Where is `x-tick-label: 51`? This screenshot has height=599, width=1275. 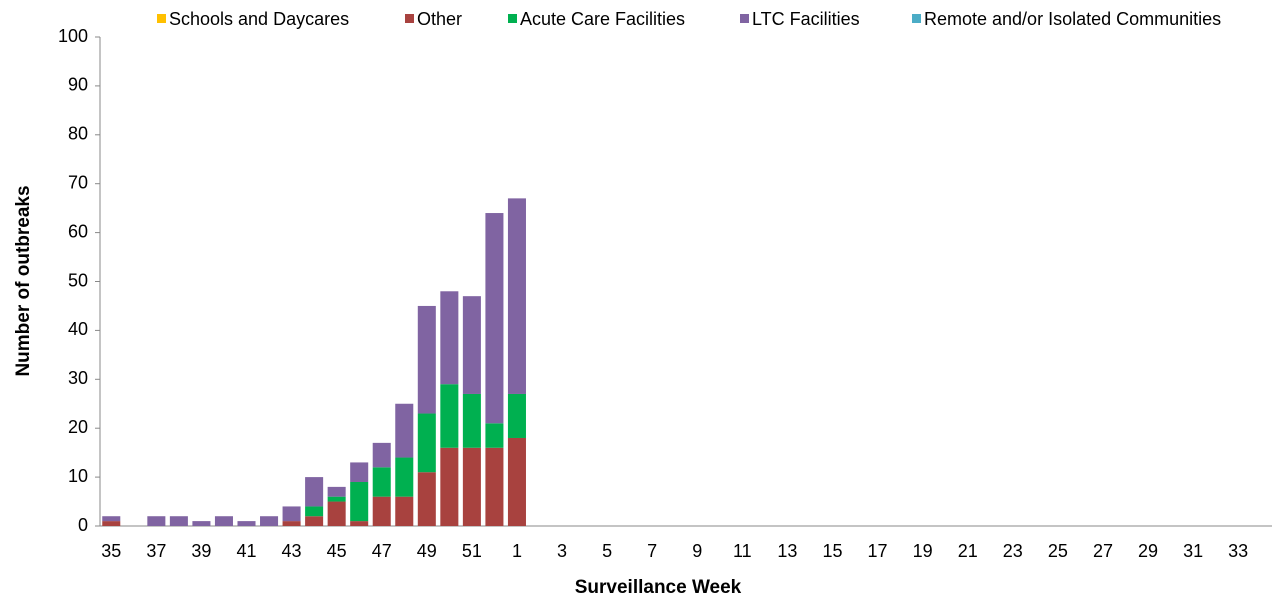
x-tick-label: 51 is located at coordinates (472, 551).